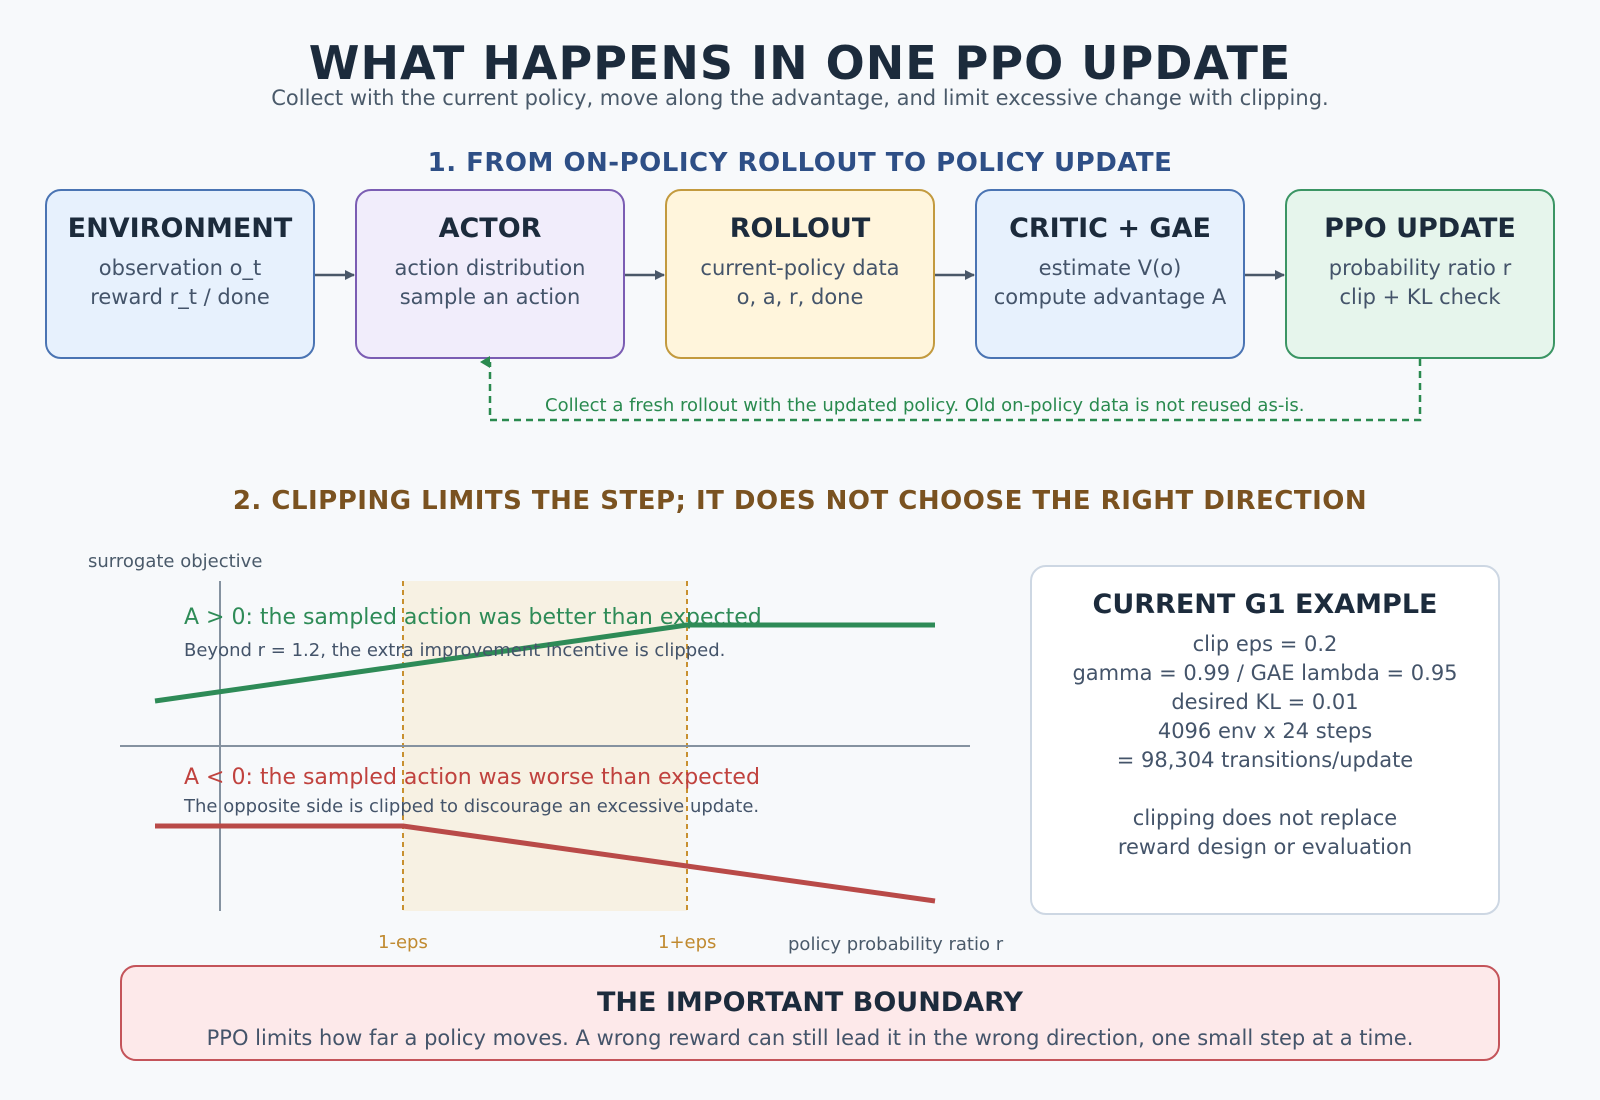  Describe the element at coordinates (687, 942) in the screenshot. I see `tick-label-high: 1+eps` at that location.